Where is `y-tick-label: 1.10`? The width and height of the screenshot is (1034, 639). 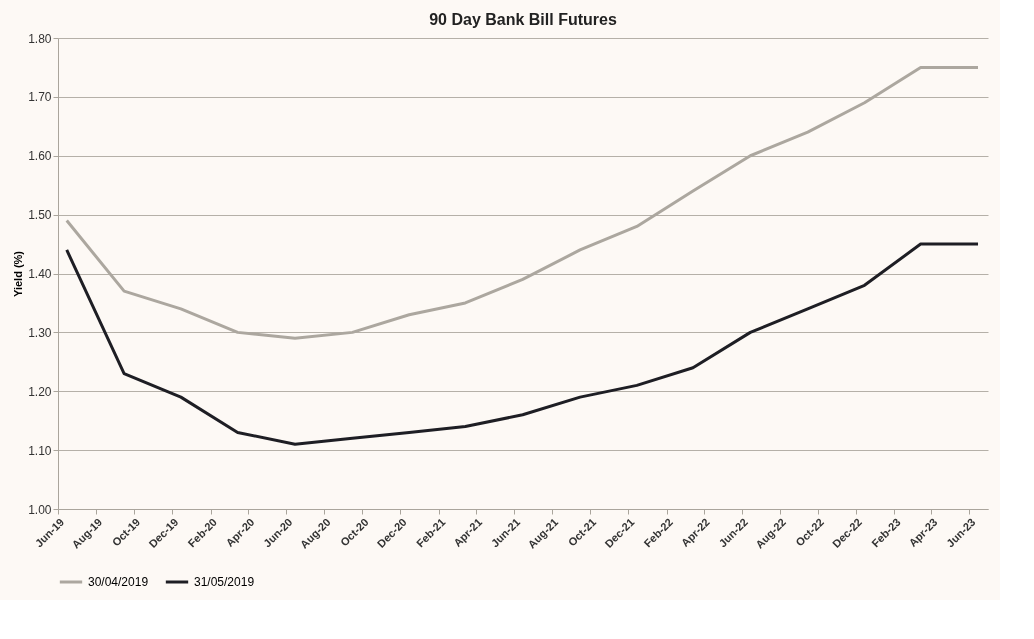 y-tick-label: 1.10 is located at coordinates (40, 450).